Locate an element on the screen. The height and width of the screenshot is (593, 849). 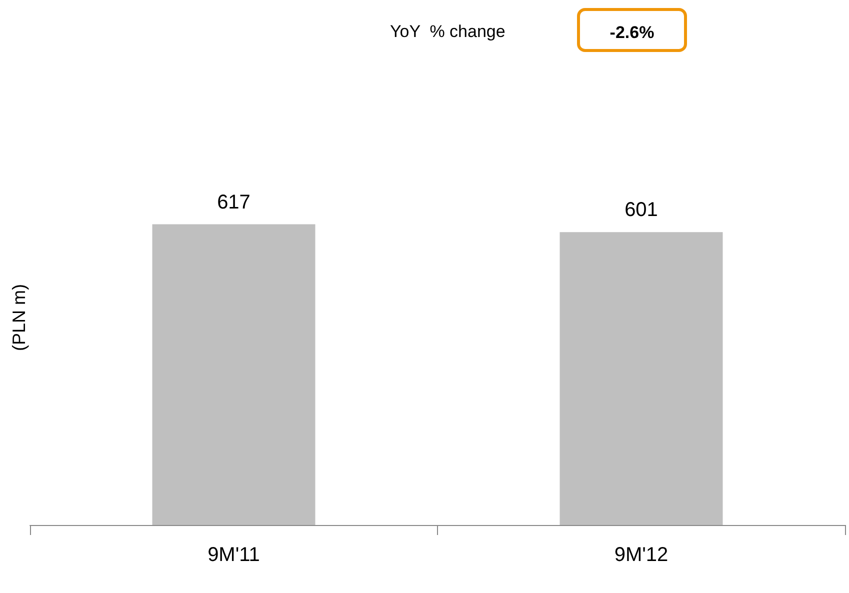
x-tick-label: 9M'11 is located at coordinates (234, 555).